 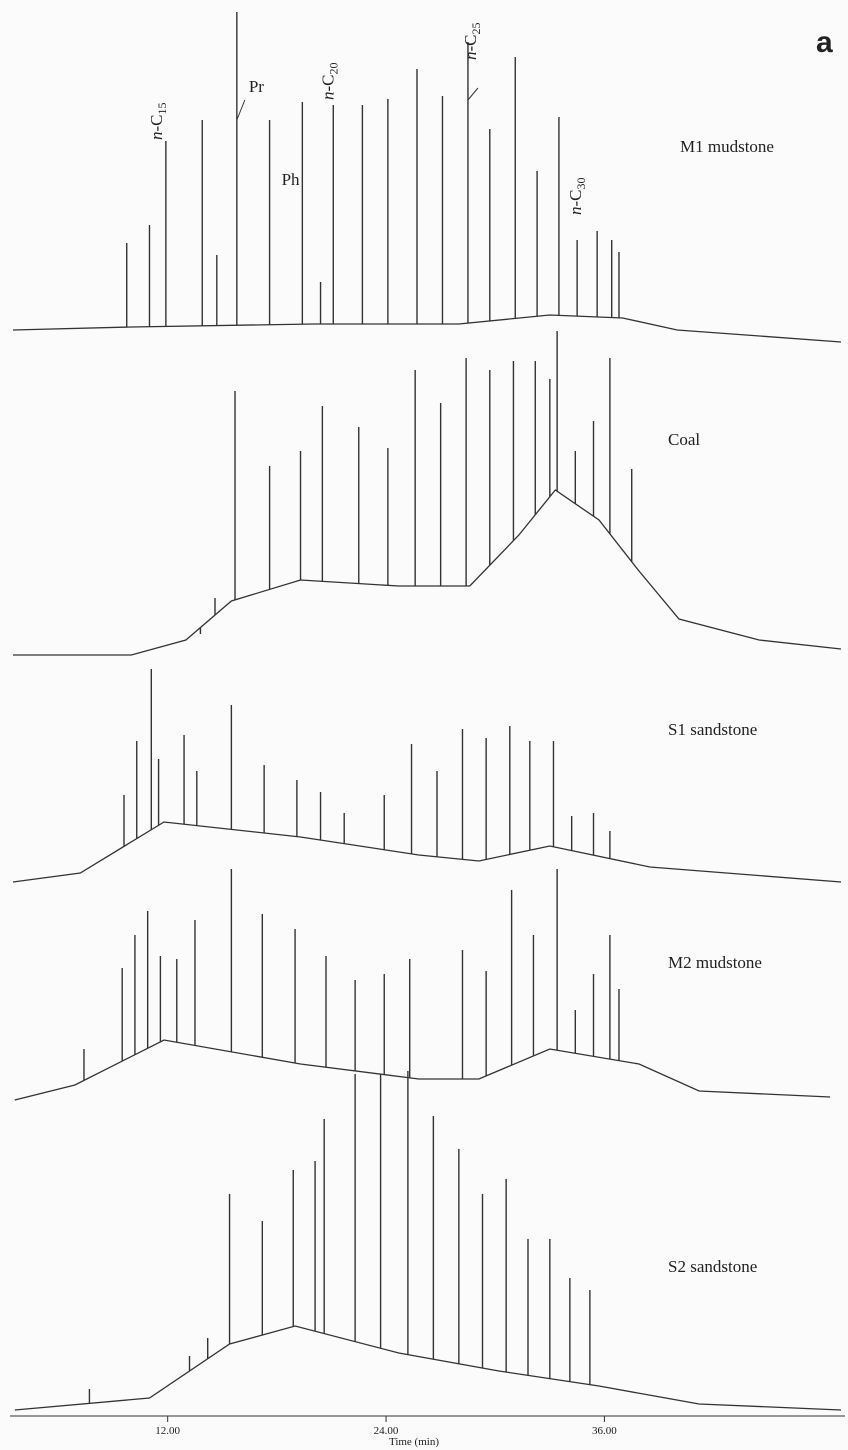 I want to click on trace-label: S2 sandstone, so click(x=712, y=1266).